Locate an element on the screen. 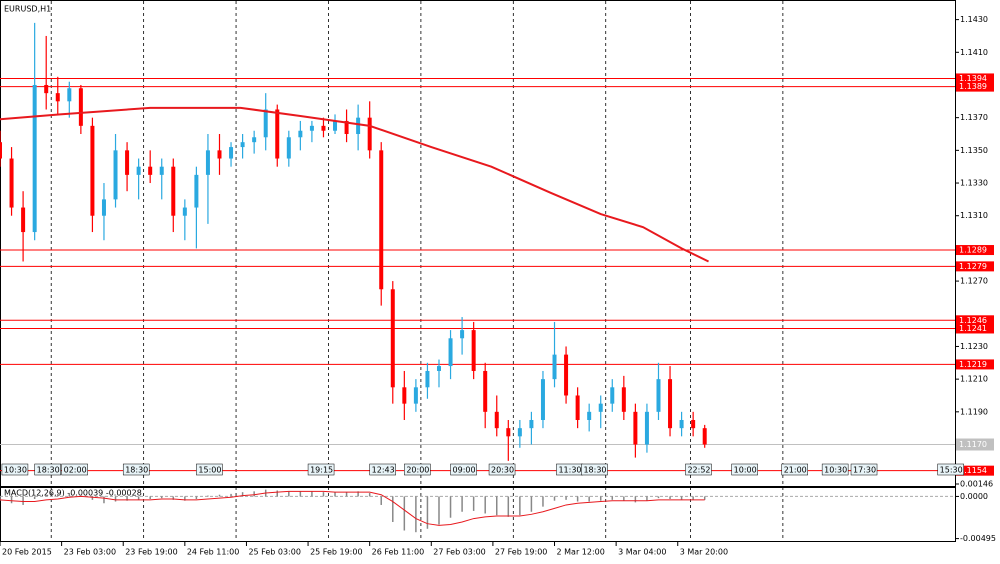  chart-title: EURUSD,H1 is located at coordinates (27, 9).